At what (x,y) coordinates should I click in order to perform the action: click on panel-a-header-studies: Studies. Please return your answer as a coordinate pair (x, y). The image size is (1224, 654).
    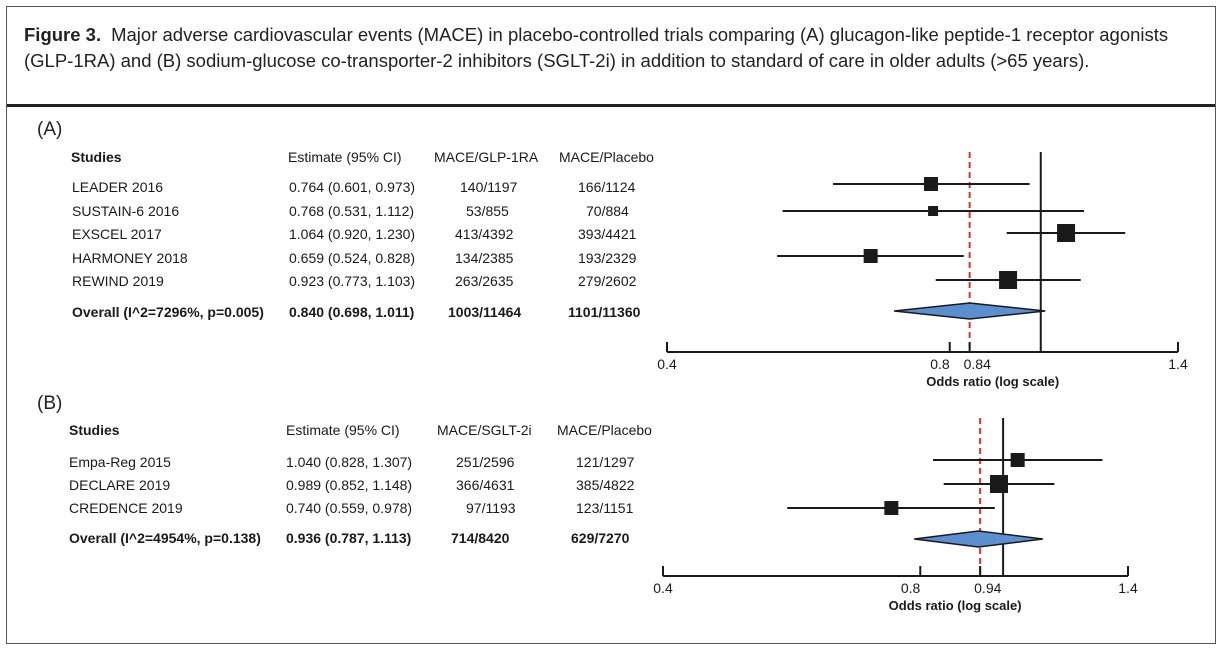
    Looking at the image, I should click on (96, 157).